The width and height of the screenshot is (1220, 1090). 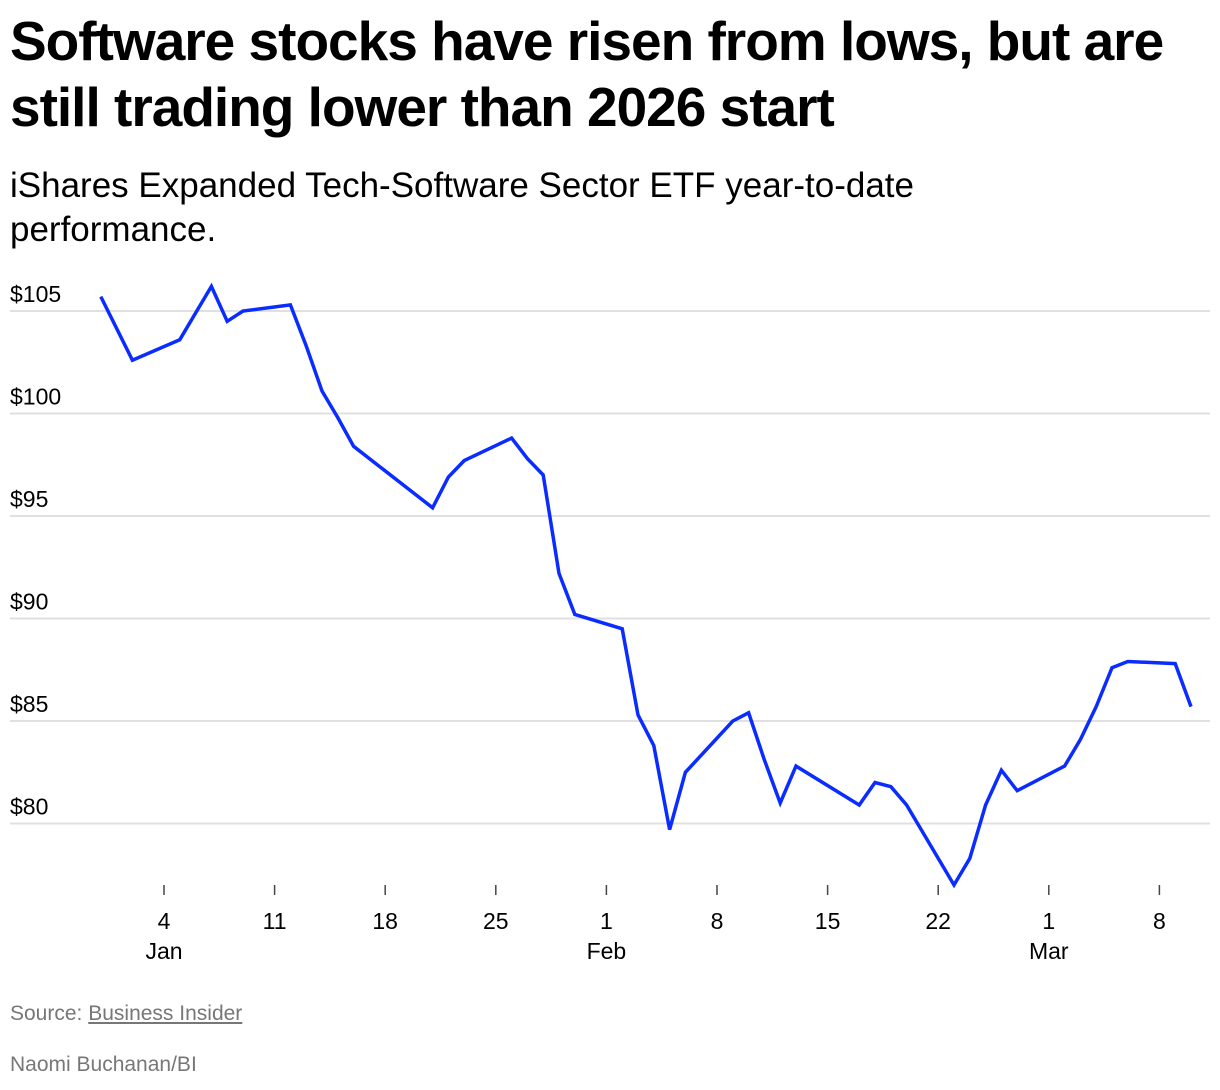 What do you see at coordinates (828, 921) in the screenshot?
I see `x-tick-label: 15` at bounding box center [828, 921].